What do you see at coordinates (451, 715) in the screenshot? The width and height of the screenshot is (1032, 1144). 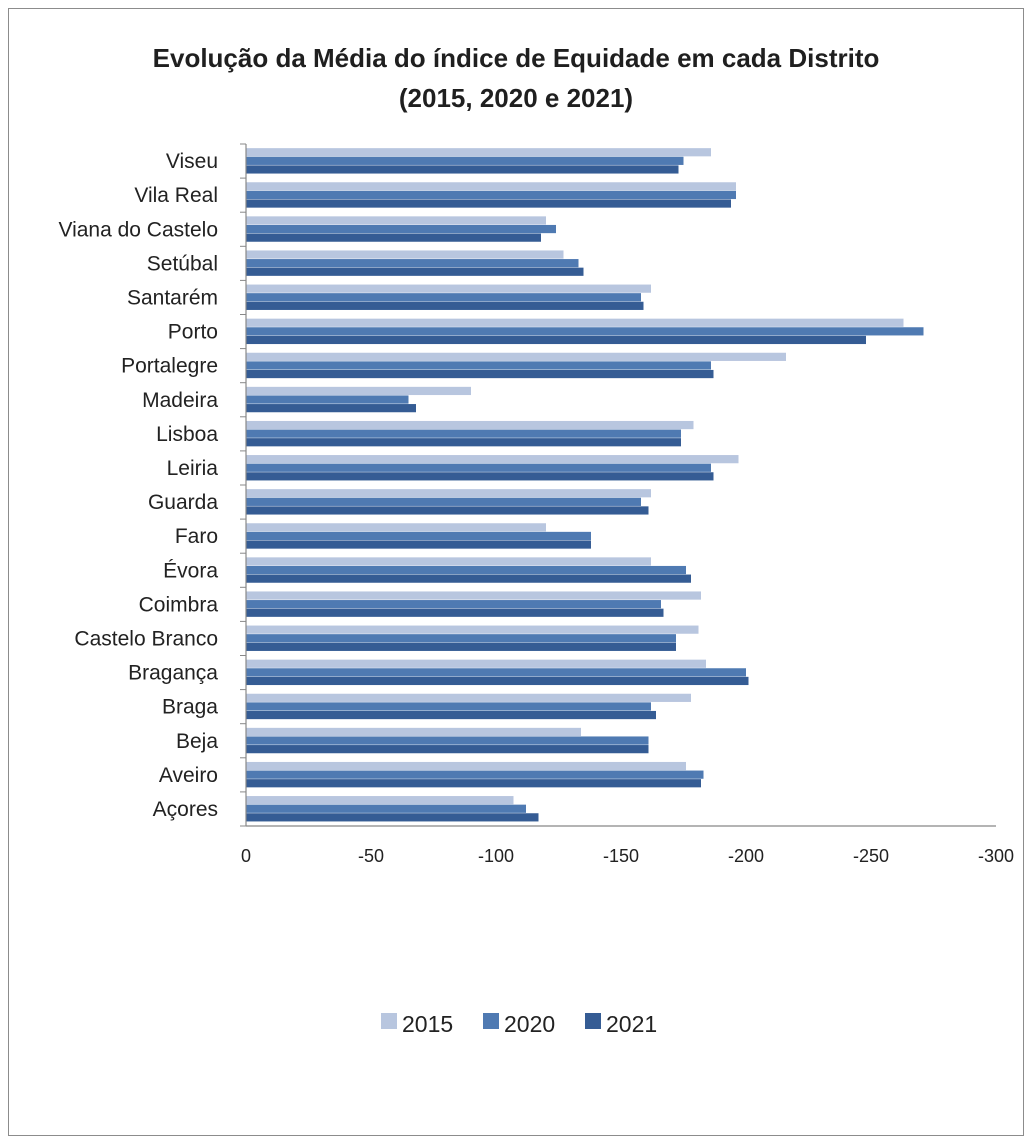 I see `bar-braga-2021` at bounding box center [451, 715].